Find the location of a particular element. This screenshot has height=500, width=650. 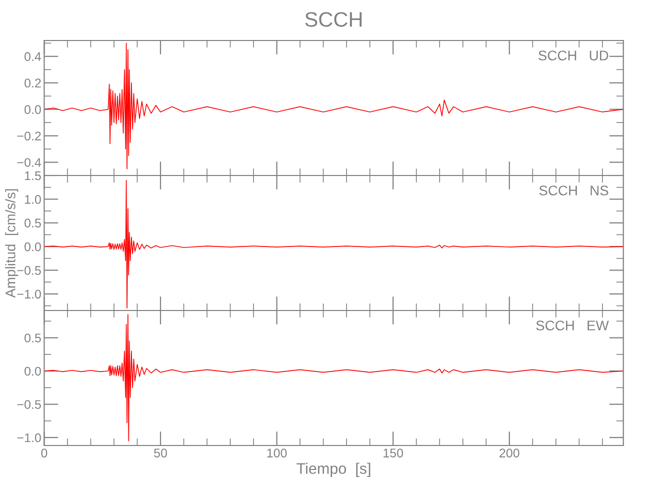

x-tick-label: 200 is located at coordinates (510, 453).